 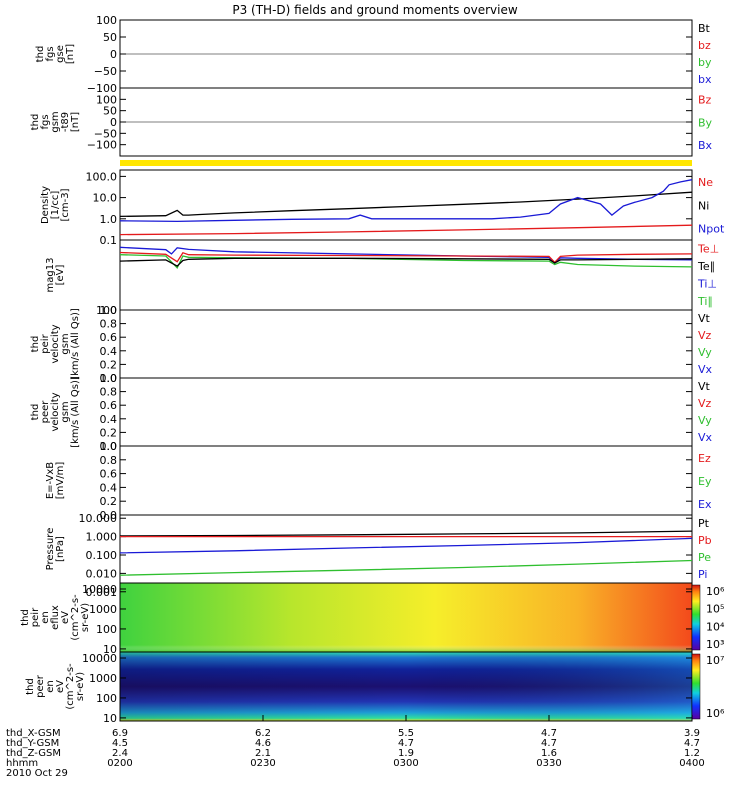 What do you see at coordinates (406, 617) in the screenshot?
I see `ion-spectrogram-shade` at bounding box center [406, 617].